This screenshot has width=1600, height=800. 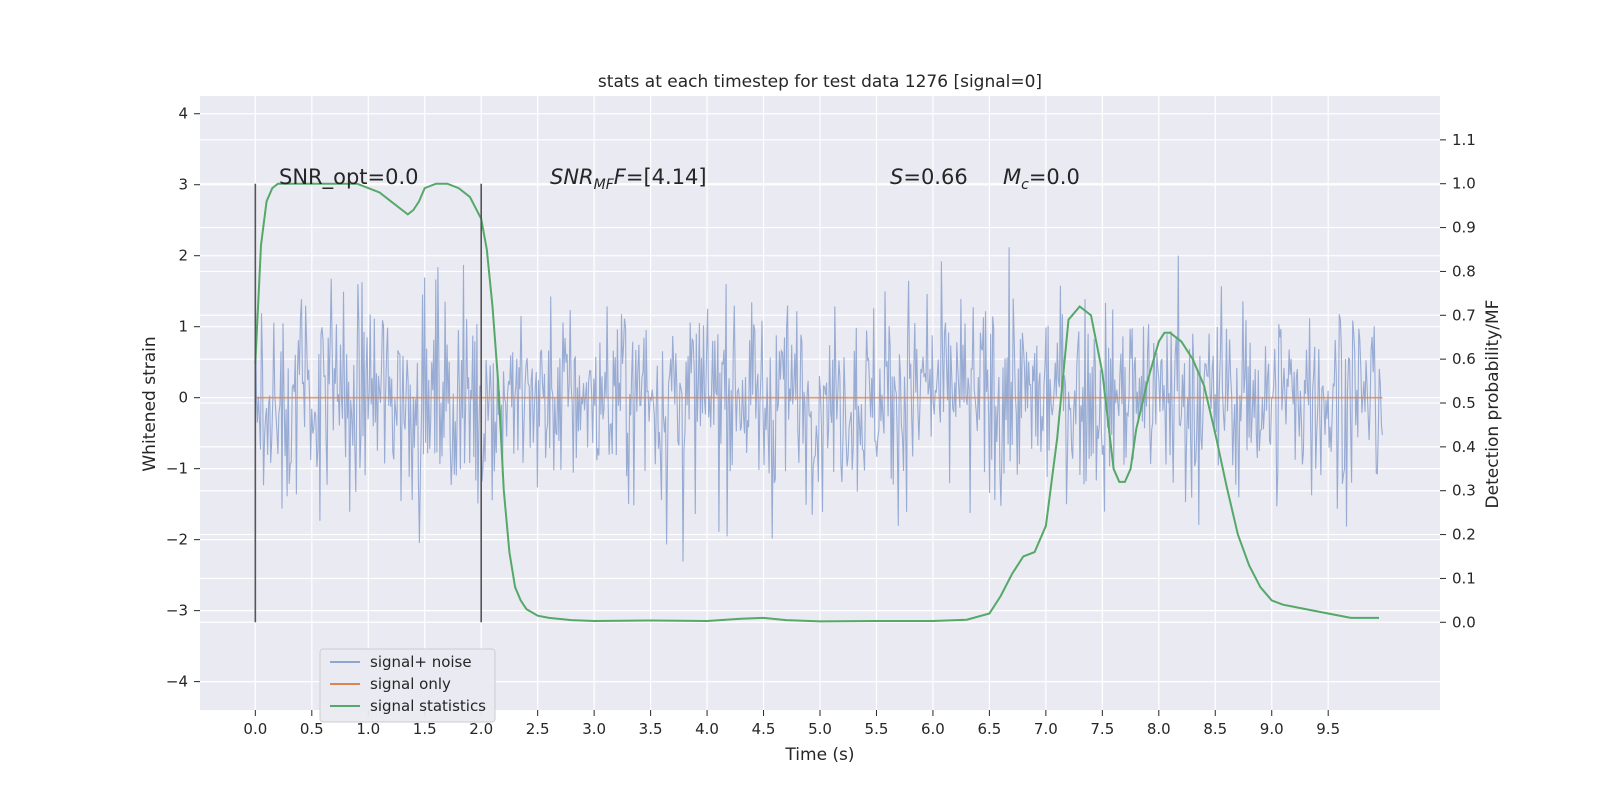 What do you see at coordinates (1464, 271) in the screenshot?
I see `y-right-tick-label: 0.8` at bounding box center [1464, 271].